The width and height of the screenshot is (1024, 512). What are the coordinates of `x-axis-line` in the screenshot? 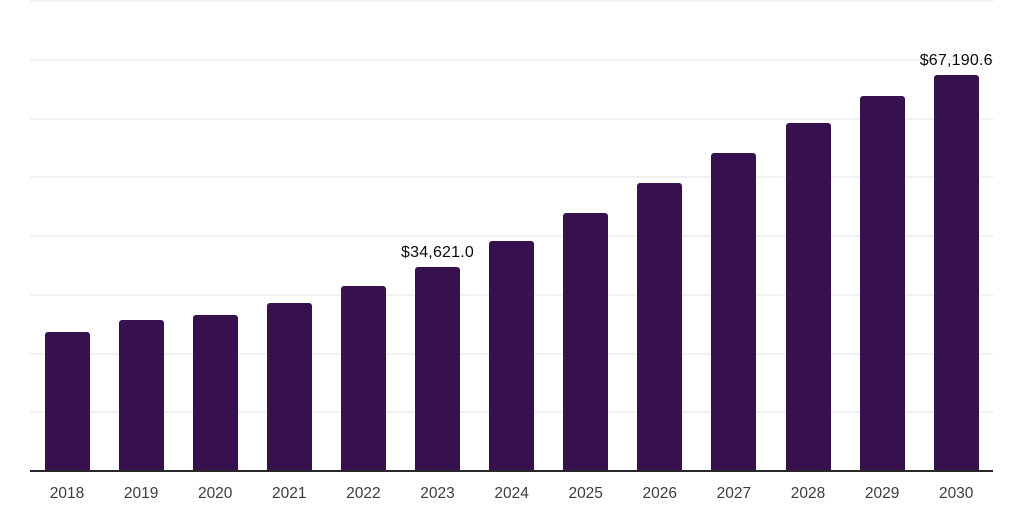 It's located at (511, 471).